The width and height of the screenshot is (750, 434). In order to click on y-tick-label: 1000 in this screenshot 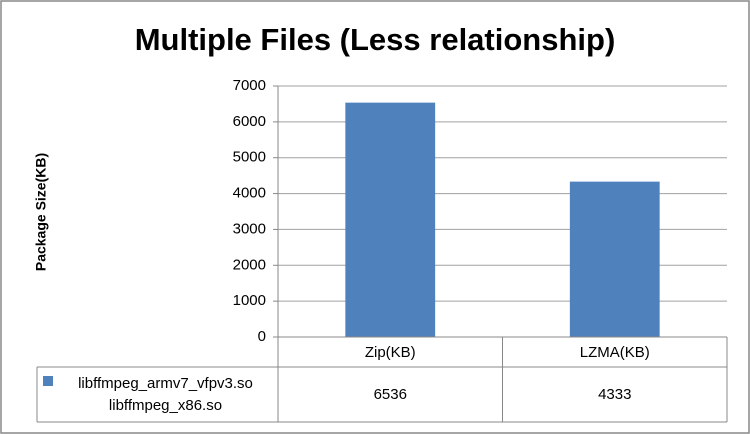, I will do `click(249, 300)`.